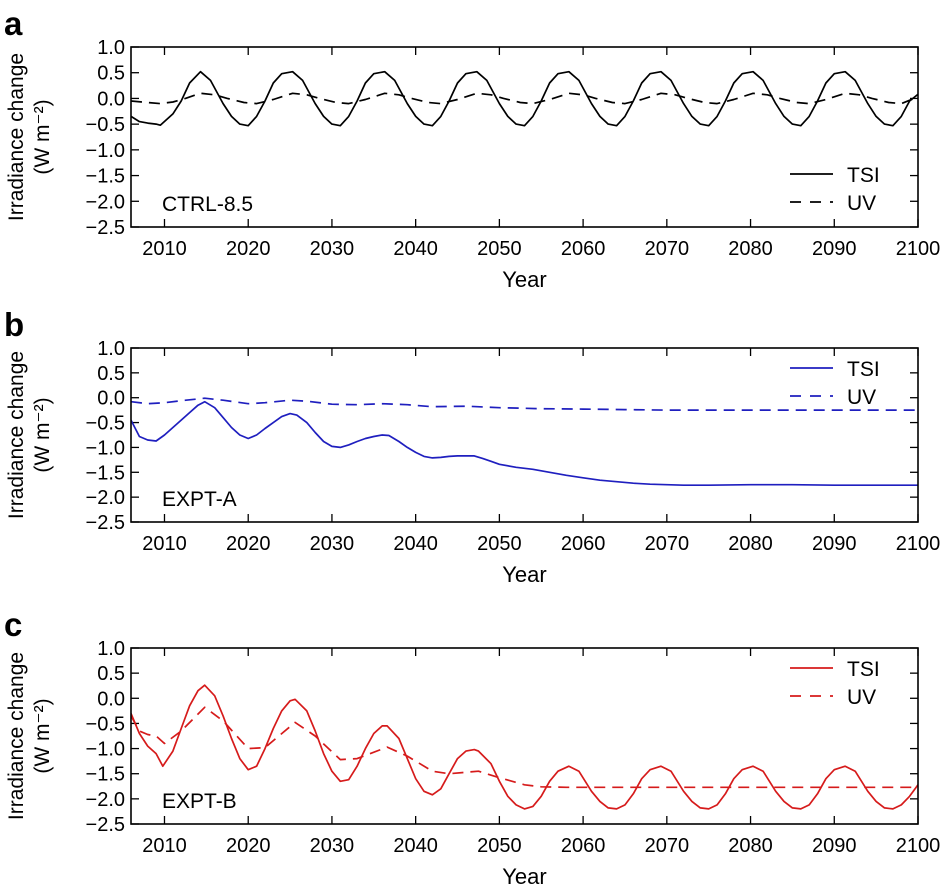  I want to click on panel-letter: a, so click(13, 23).